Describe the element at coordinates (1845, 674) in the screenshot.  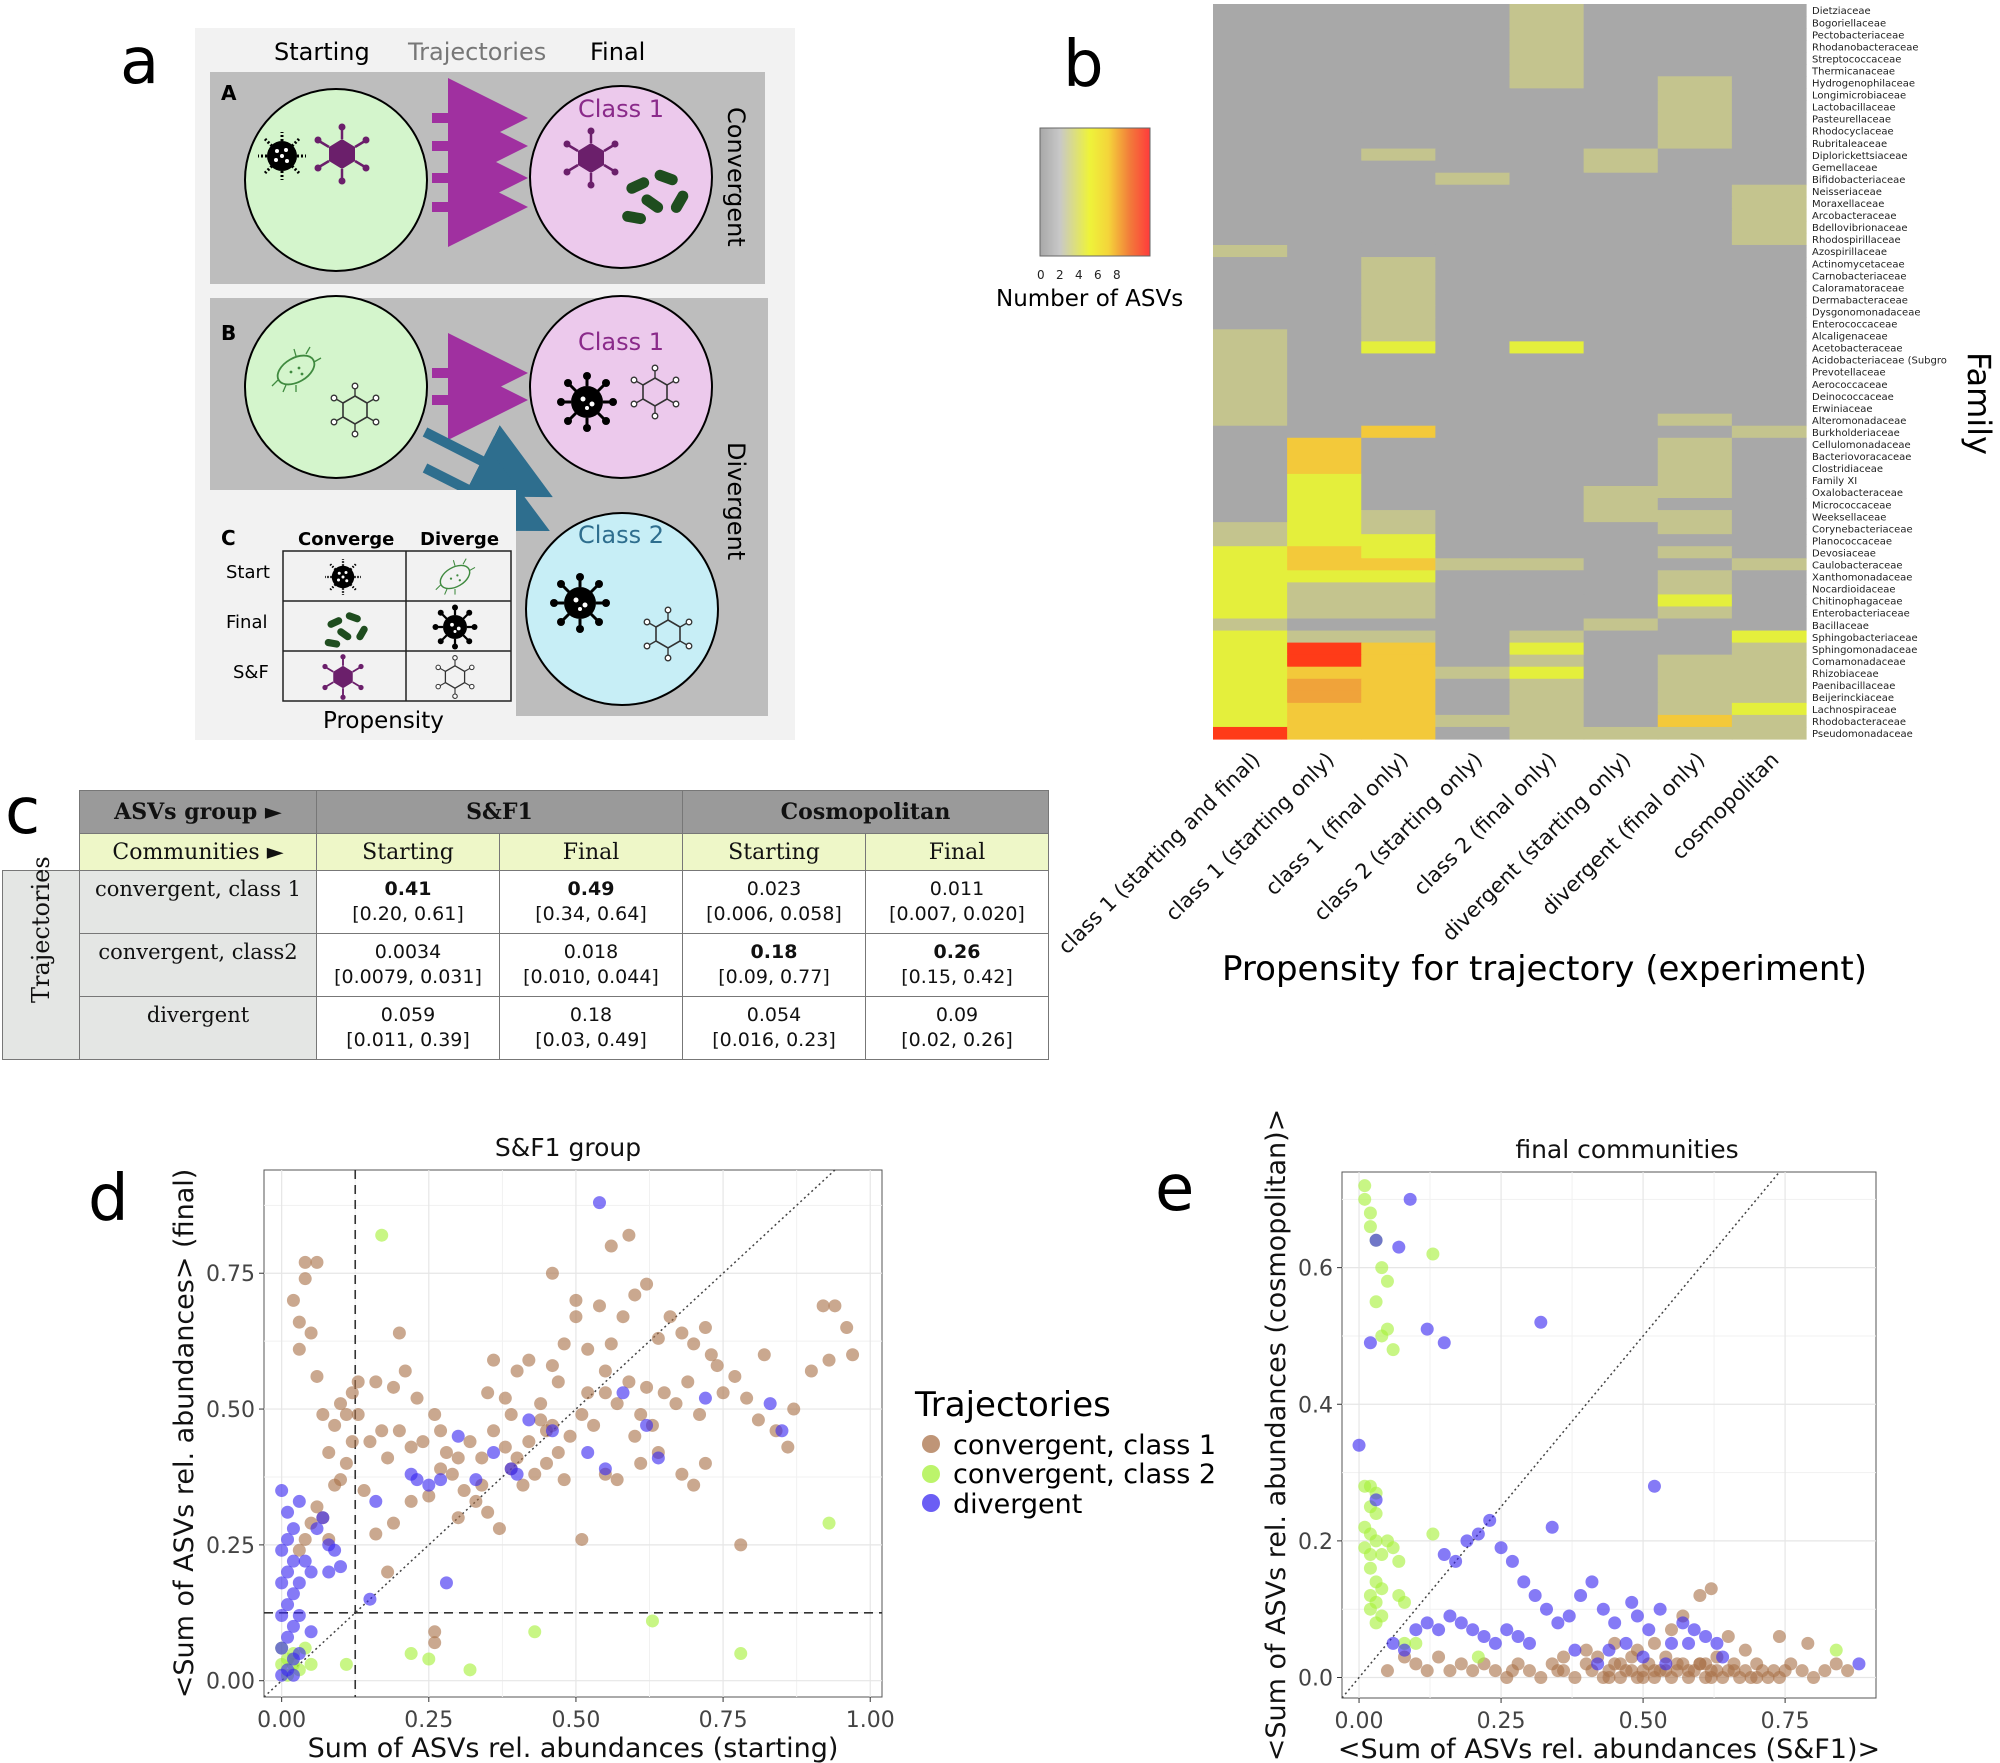
I see `family-label: Rhizobiaceae` at that location.